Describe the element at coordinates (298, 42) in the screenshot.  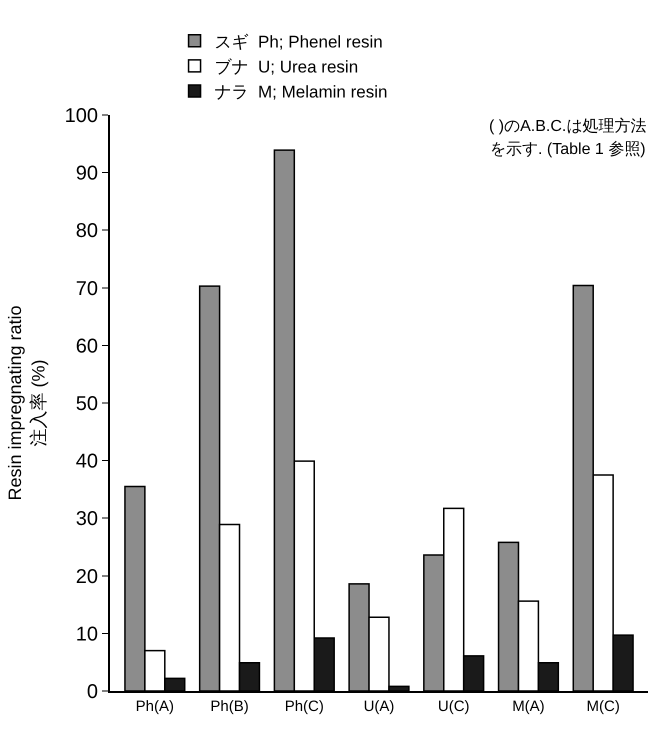
I see `legend-label: スギ Ph; Phenel resin` at that location.